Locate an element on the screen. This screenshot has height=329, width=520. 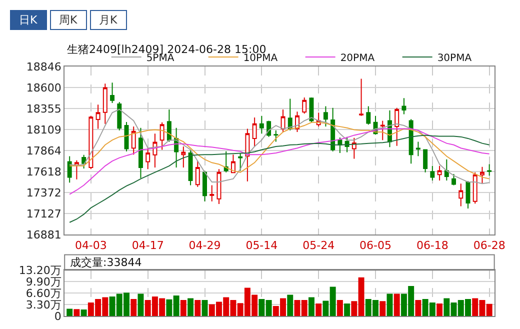
y-tick-label: 17618 is located at coordinates (44, 171).